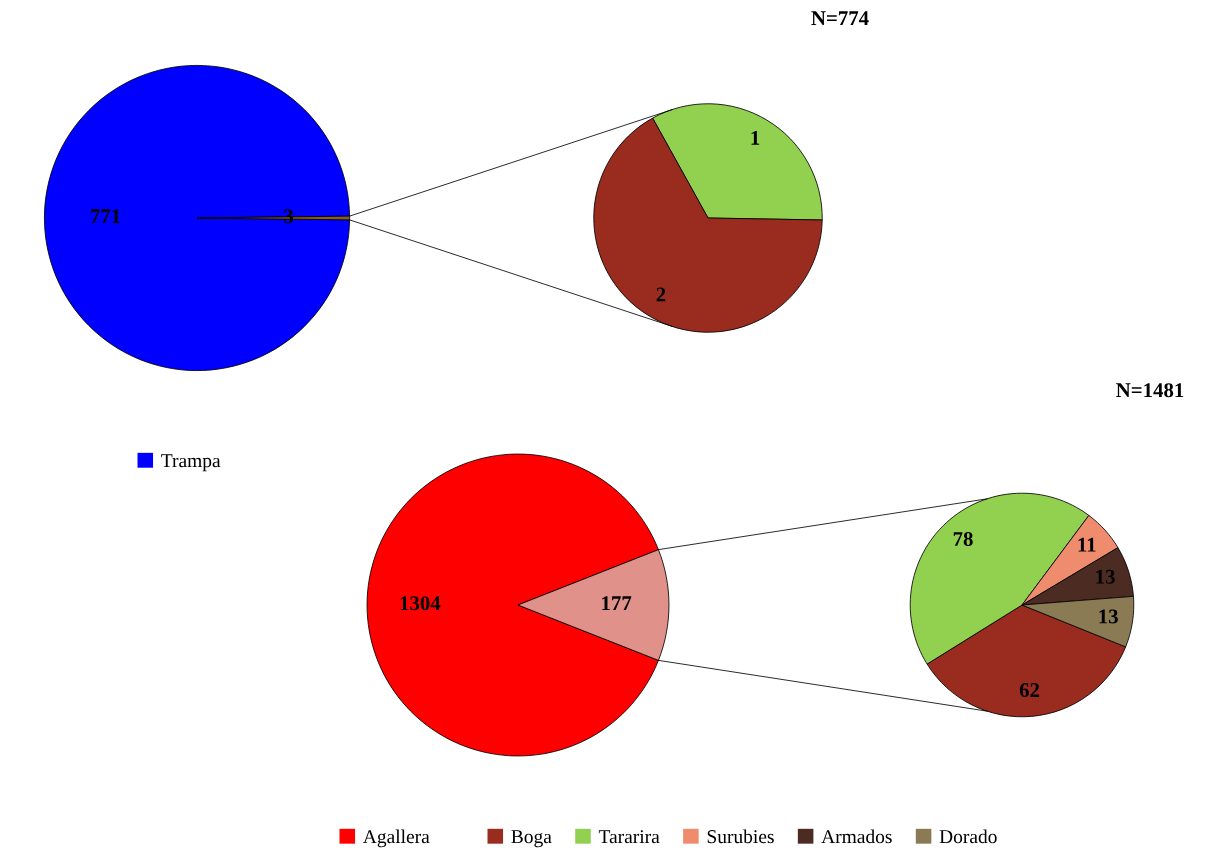  I want to click on data-label: 2, so click(661, 294).